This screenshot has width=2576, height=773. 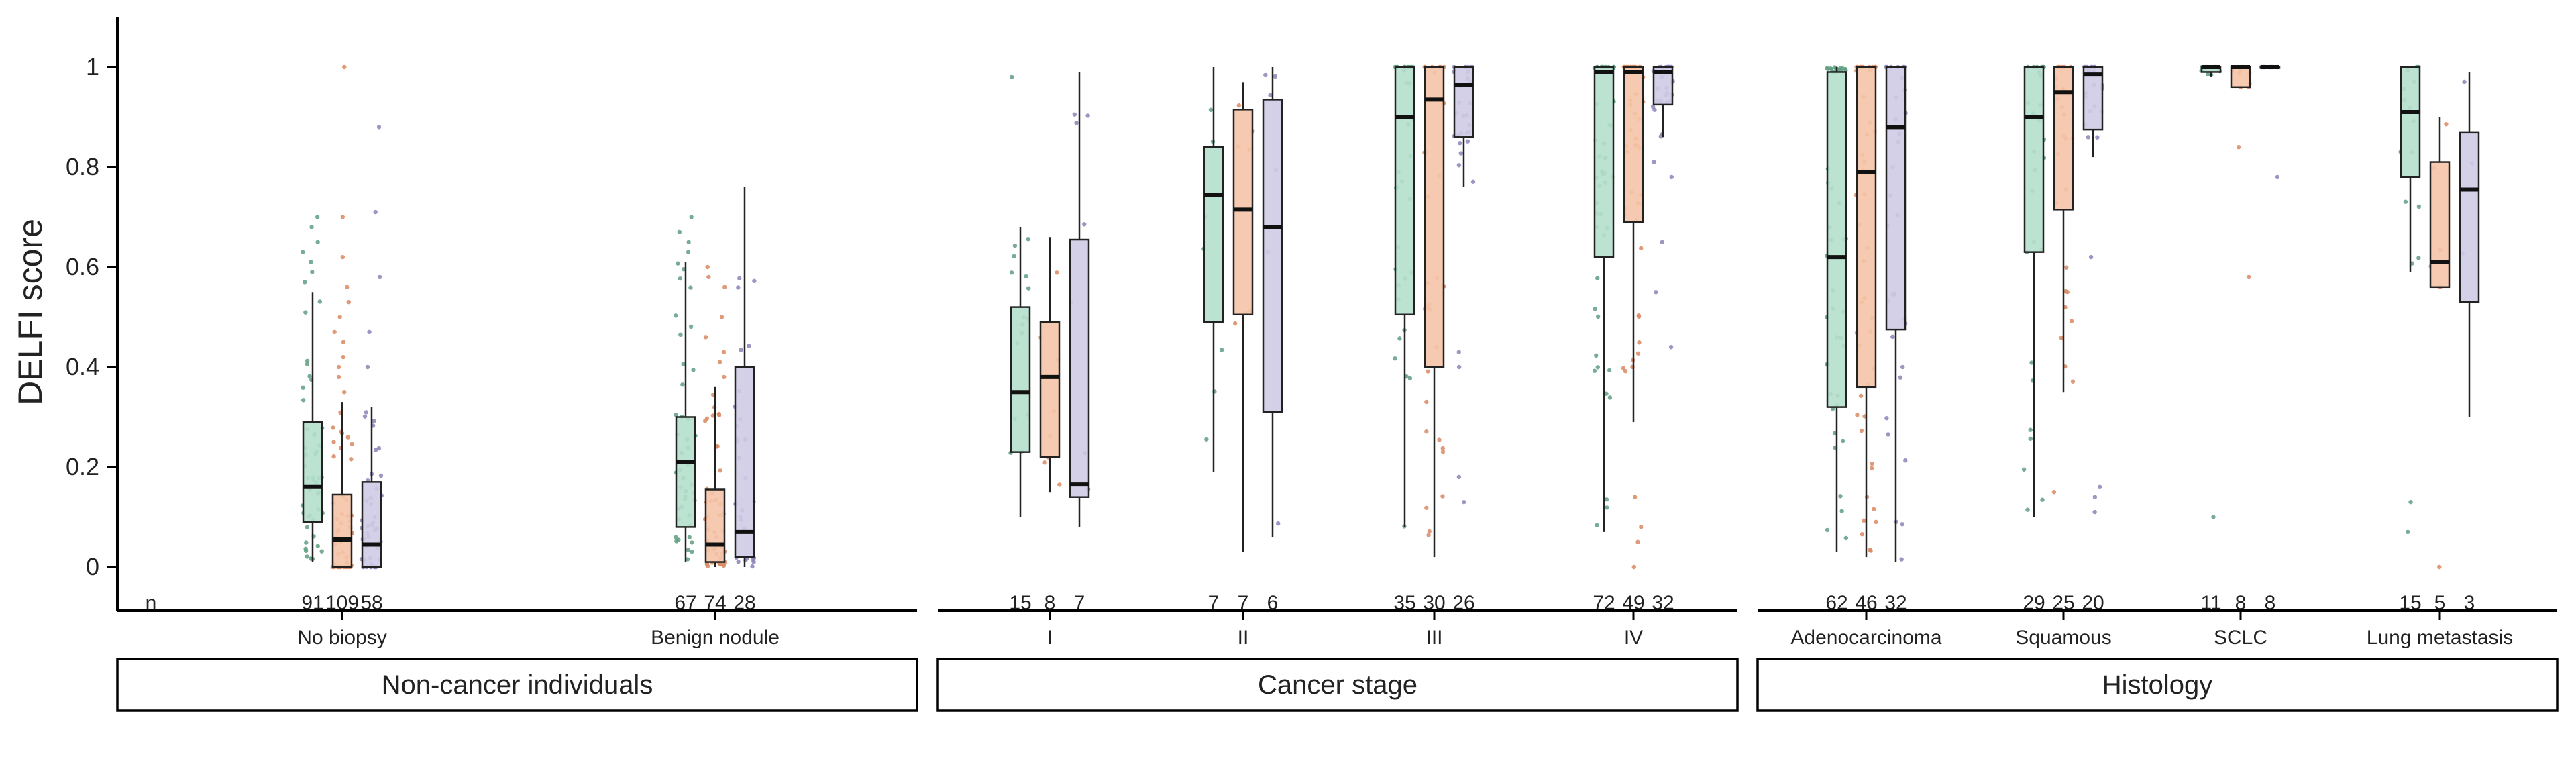 I want to click on n-count-label: 29, so click(x=2034, y=603).